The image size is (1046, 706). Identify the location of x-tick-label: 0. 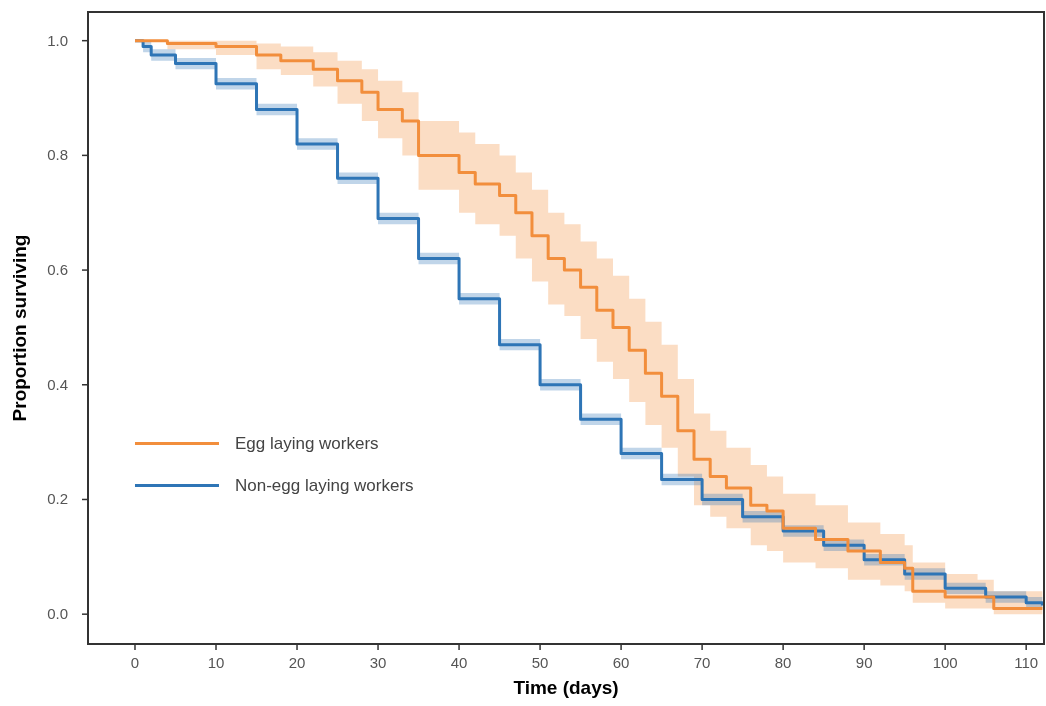
(135, 662).